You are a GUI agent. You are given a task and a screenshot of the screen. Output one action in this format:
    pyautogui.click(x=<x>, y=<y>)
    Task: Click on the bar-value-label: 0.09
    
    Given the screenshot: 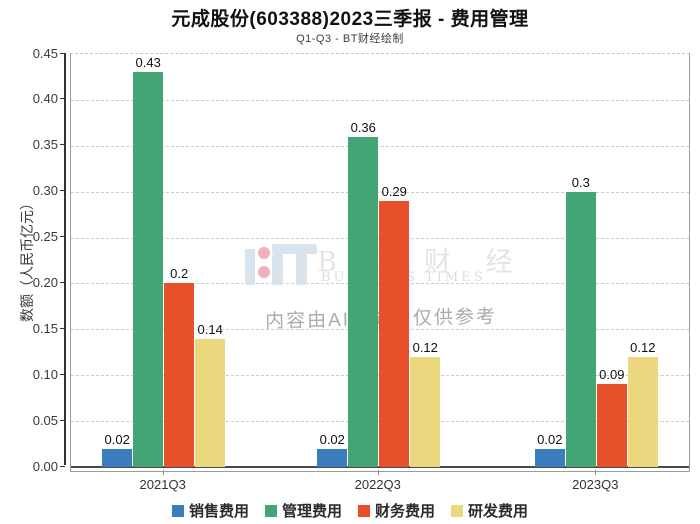 What is the action you would take?
    pyautogui.click(x=612, y=375)
    